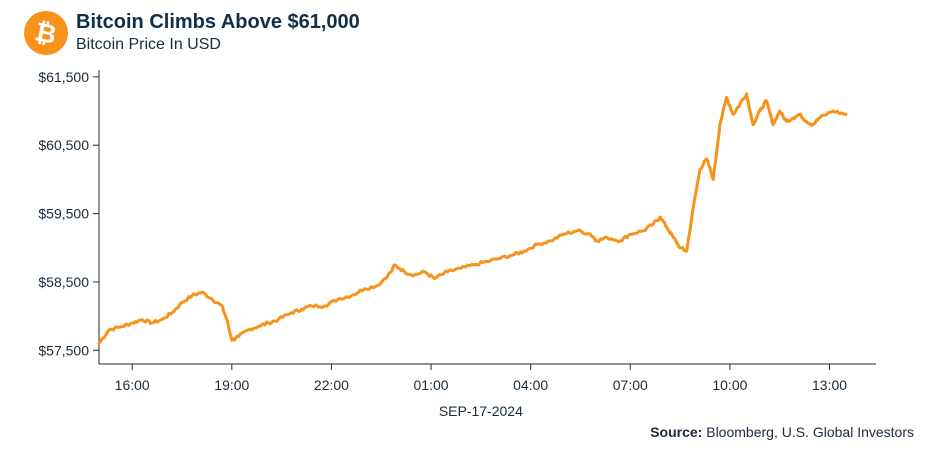 Image resolution: width=938 pixels, height=454 pixels. Describe the element at coordinates (46, 33) in the screenshot. I see `bitcoin-logo-icon: ₿` at that location.